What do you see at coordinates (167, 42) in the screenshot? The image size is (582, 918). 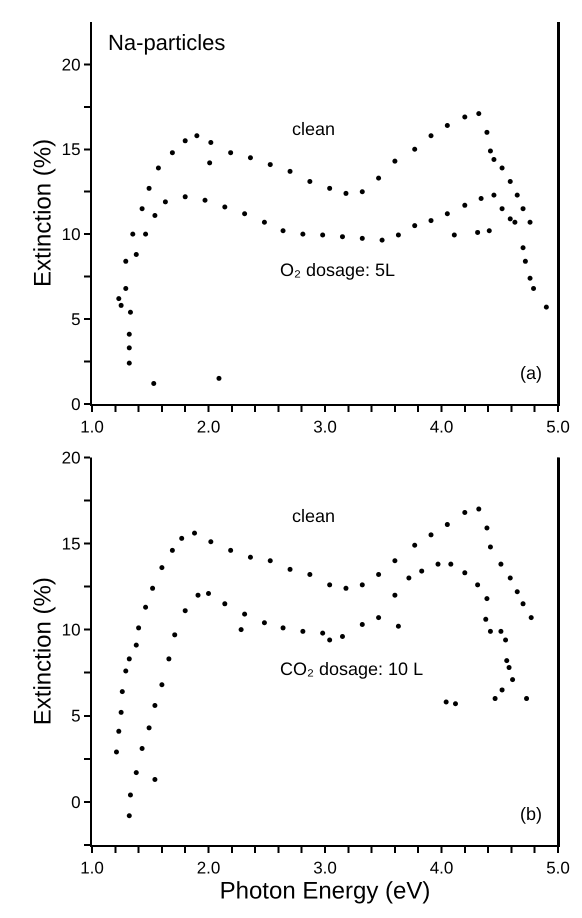 I see `chart-title: Na-particles` at bounding box center [167, 42].